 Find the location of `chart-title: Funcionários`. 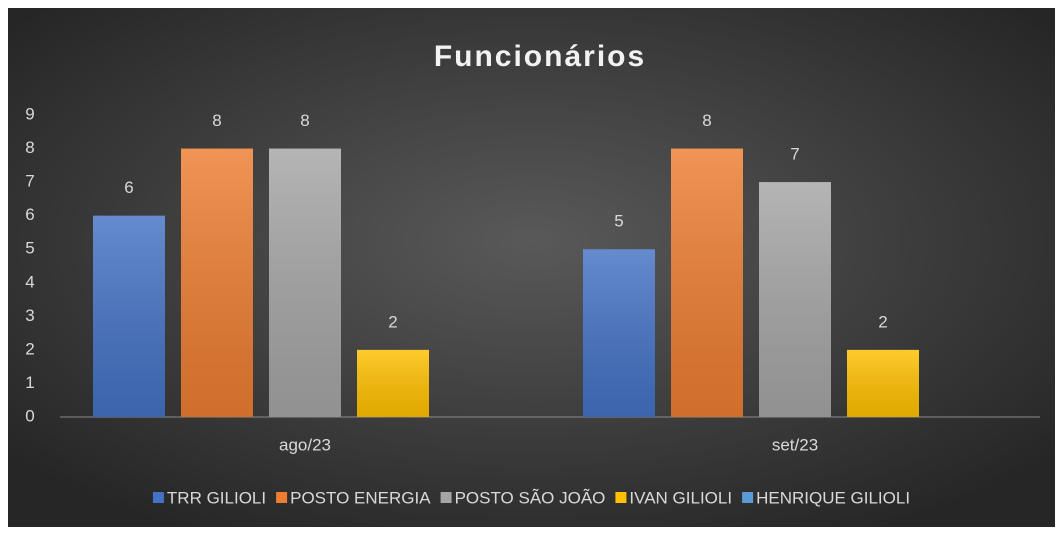

chart-title: Funcionários is located at coordinates (540, 56).